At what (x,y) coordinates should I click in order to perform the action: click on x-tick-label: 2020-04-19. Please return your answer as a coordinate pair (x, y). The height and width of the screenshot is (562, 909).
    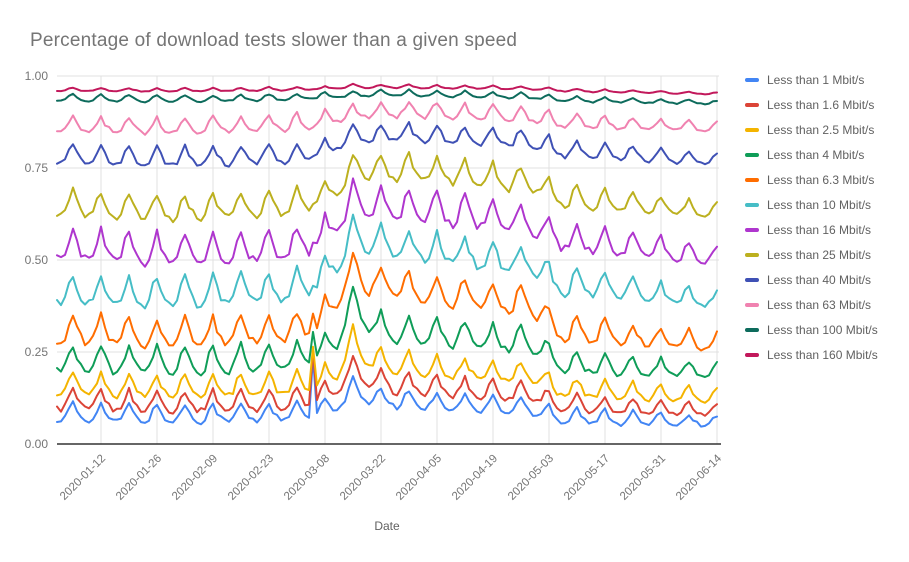
    Looking at the image, I should click on (475, 478).